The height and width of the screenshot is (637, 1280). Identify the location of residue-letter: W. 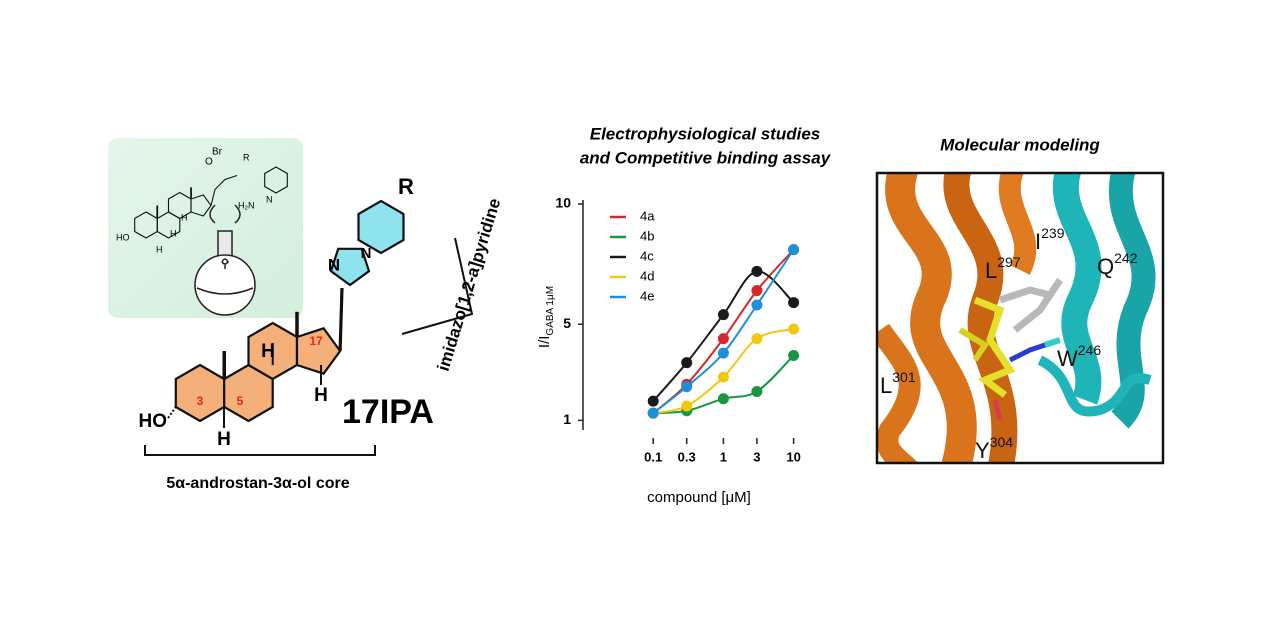
(1067, 358).